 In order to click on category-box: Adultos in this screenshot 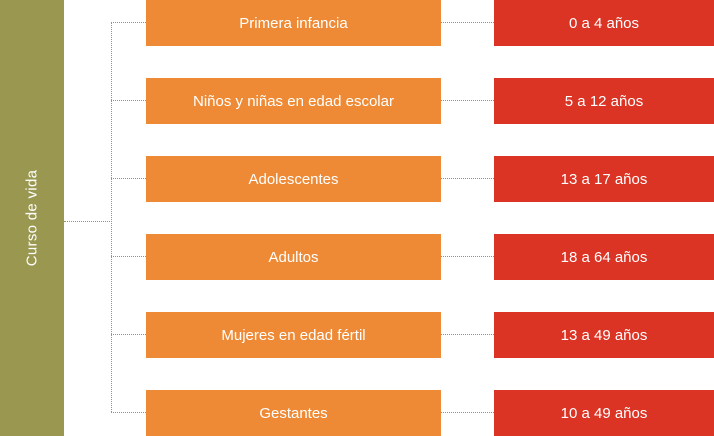, I will do `click(293, 257)`.